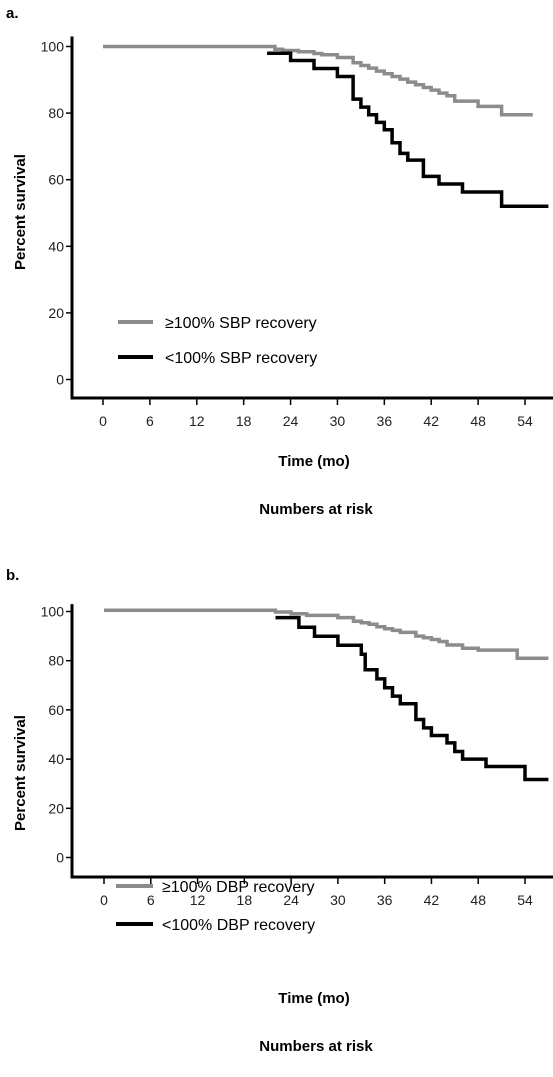 This screenshot has height=1077, width=553. I want to click on x-tick-label: 18, so click(244, 421).